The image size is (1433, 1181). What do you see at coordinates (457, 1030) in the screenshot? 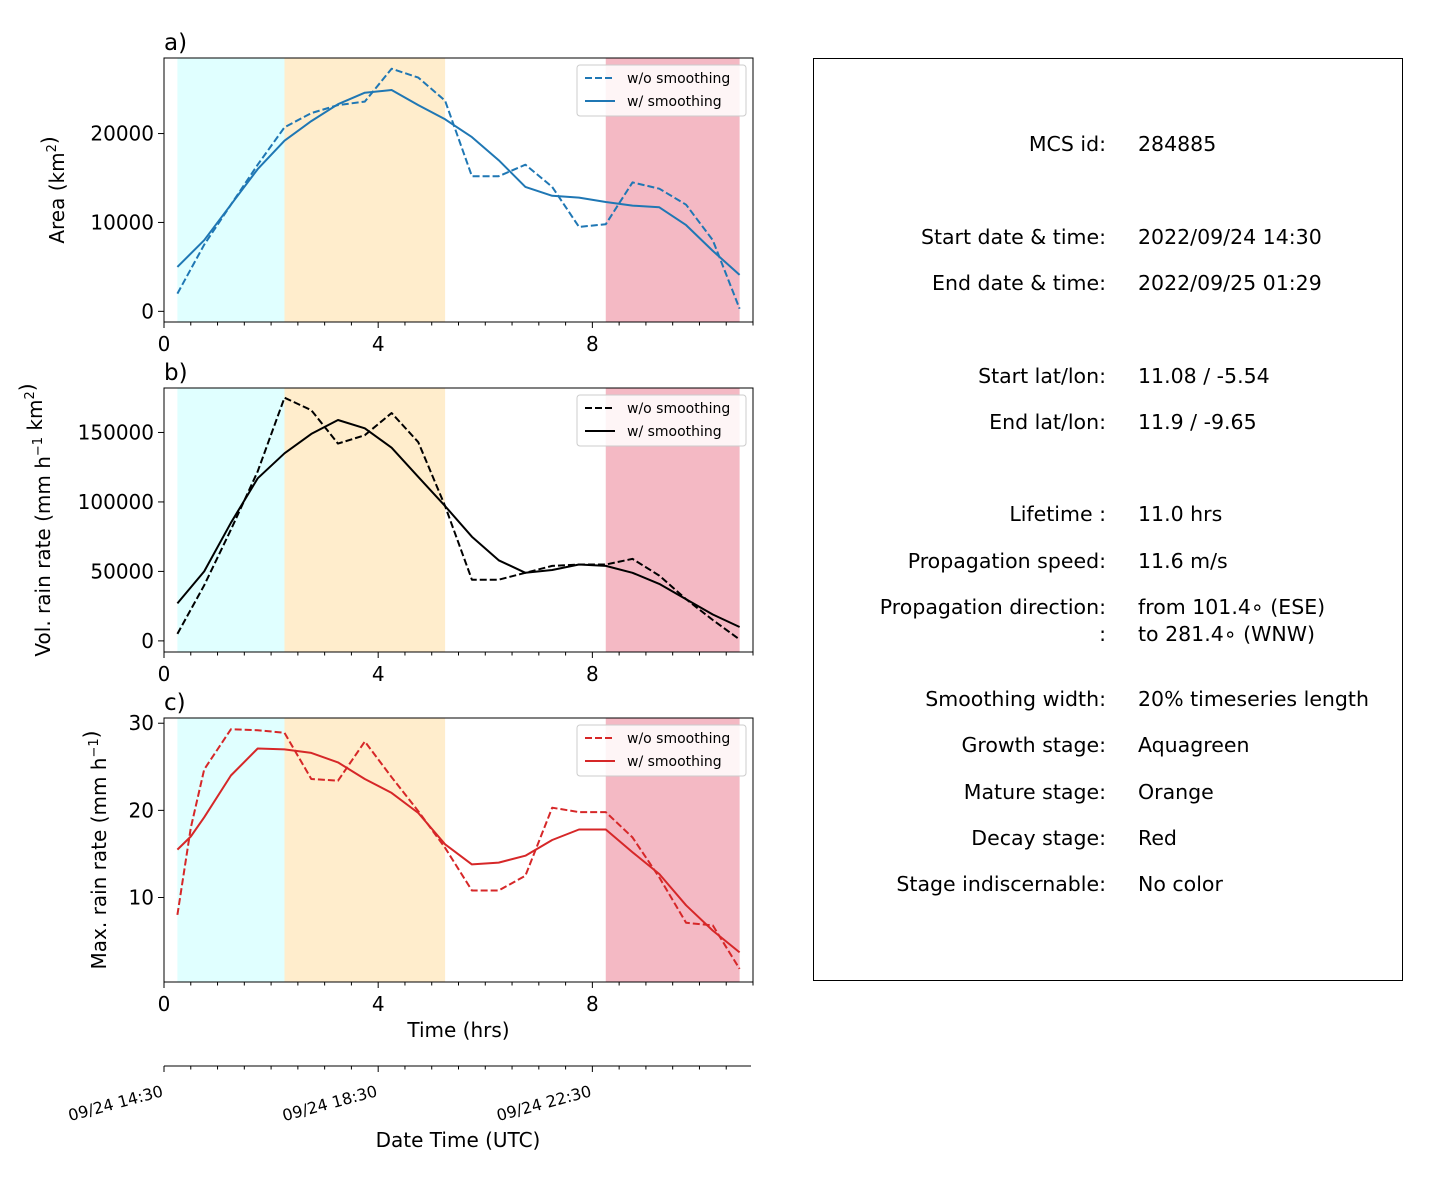
I see `x-axis-label: Time (hrs)` at bounding box center [457, 1030].